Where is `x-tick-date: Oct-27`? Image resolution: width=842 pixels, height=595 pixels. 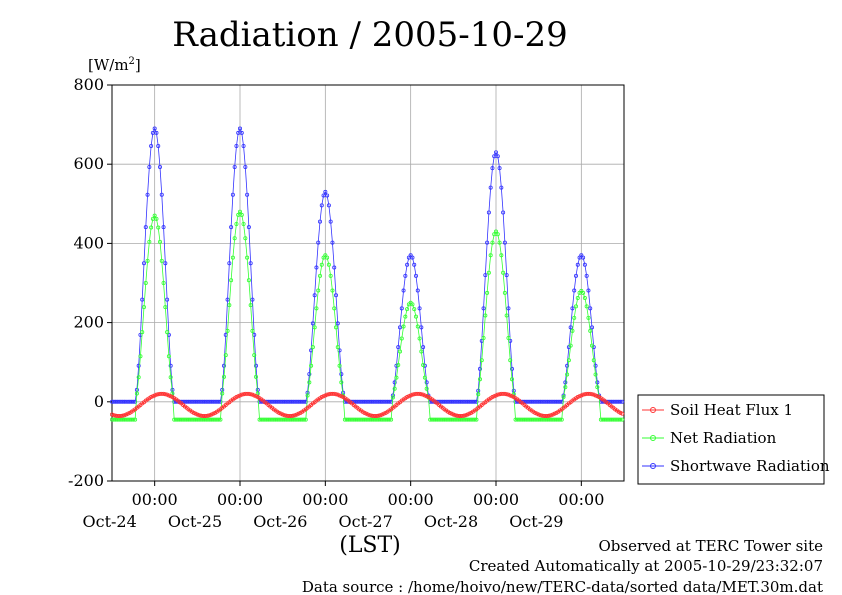
x-tick-date: Oct-27 is located at coordinates (366, 521).